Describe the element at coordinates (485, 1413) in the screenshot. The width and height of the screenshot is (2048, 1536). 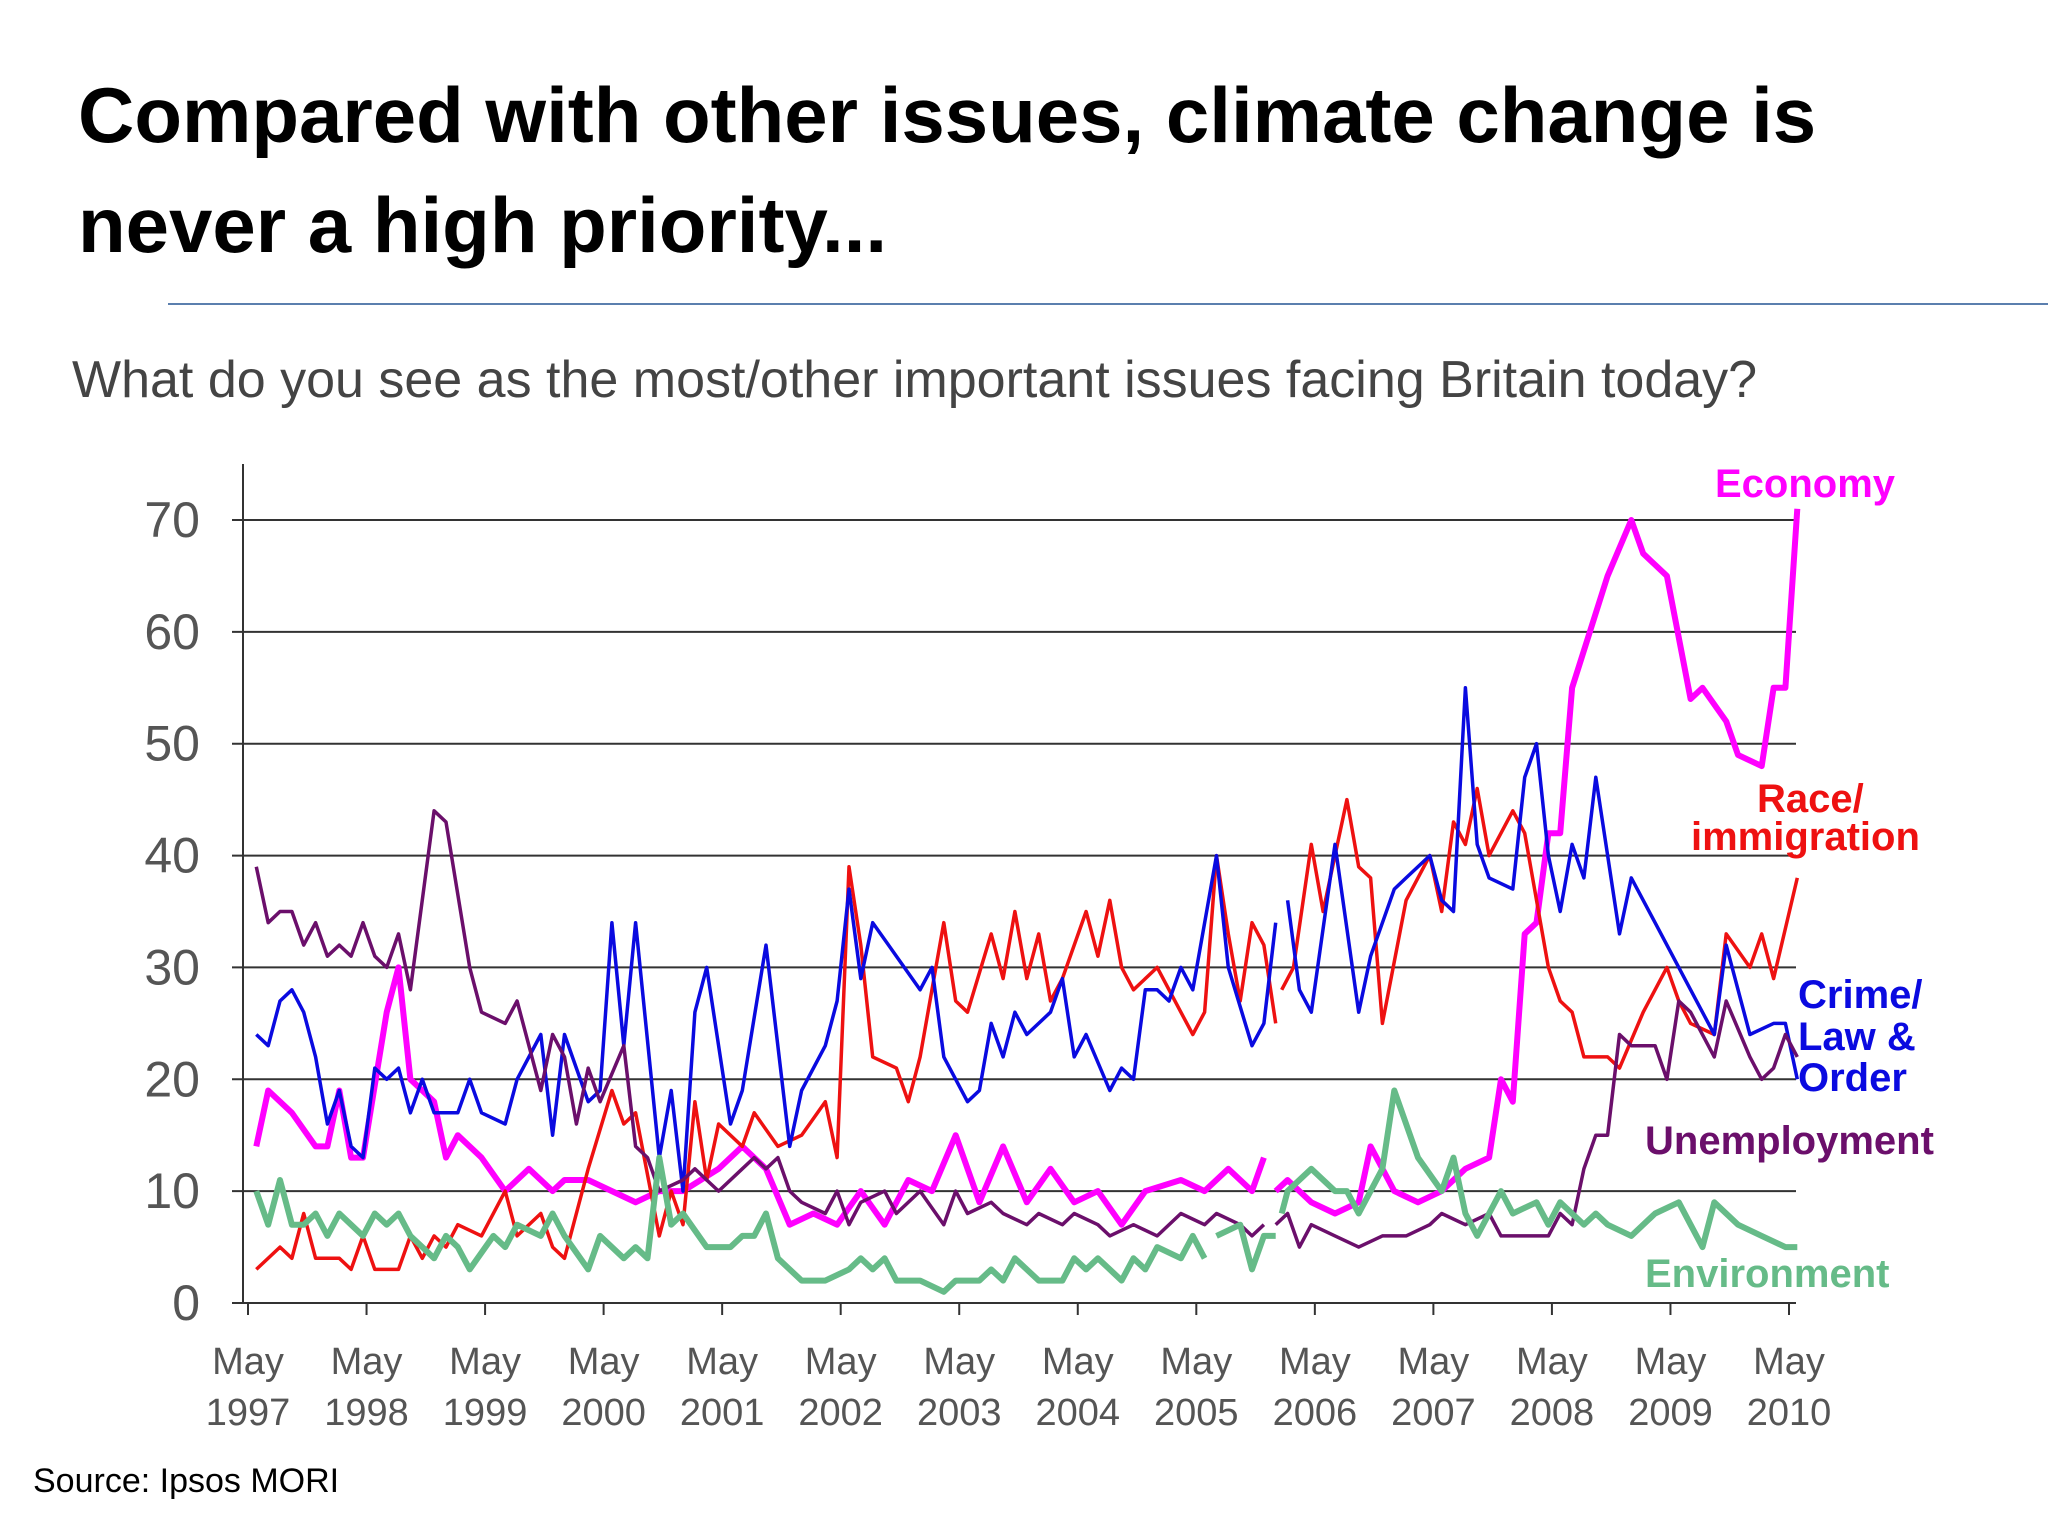
I see `x-tick-year: 1999` at that location.